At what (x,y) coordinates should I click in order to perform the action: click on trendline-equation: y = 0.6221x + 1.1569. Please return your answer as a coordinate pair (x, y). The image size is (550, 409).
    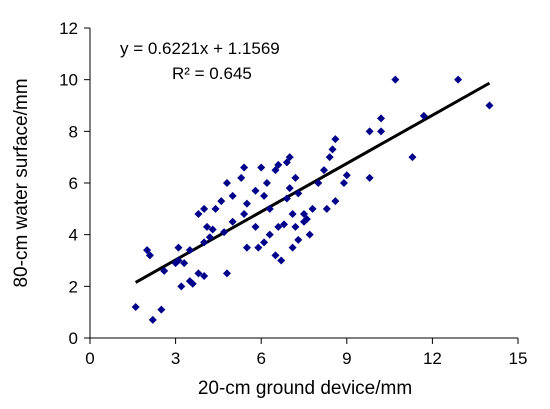
    Looking at the image, I should click on (200, 48).